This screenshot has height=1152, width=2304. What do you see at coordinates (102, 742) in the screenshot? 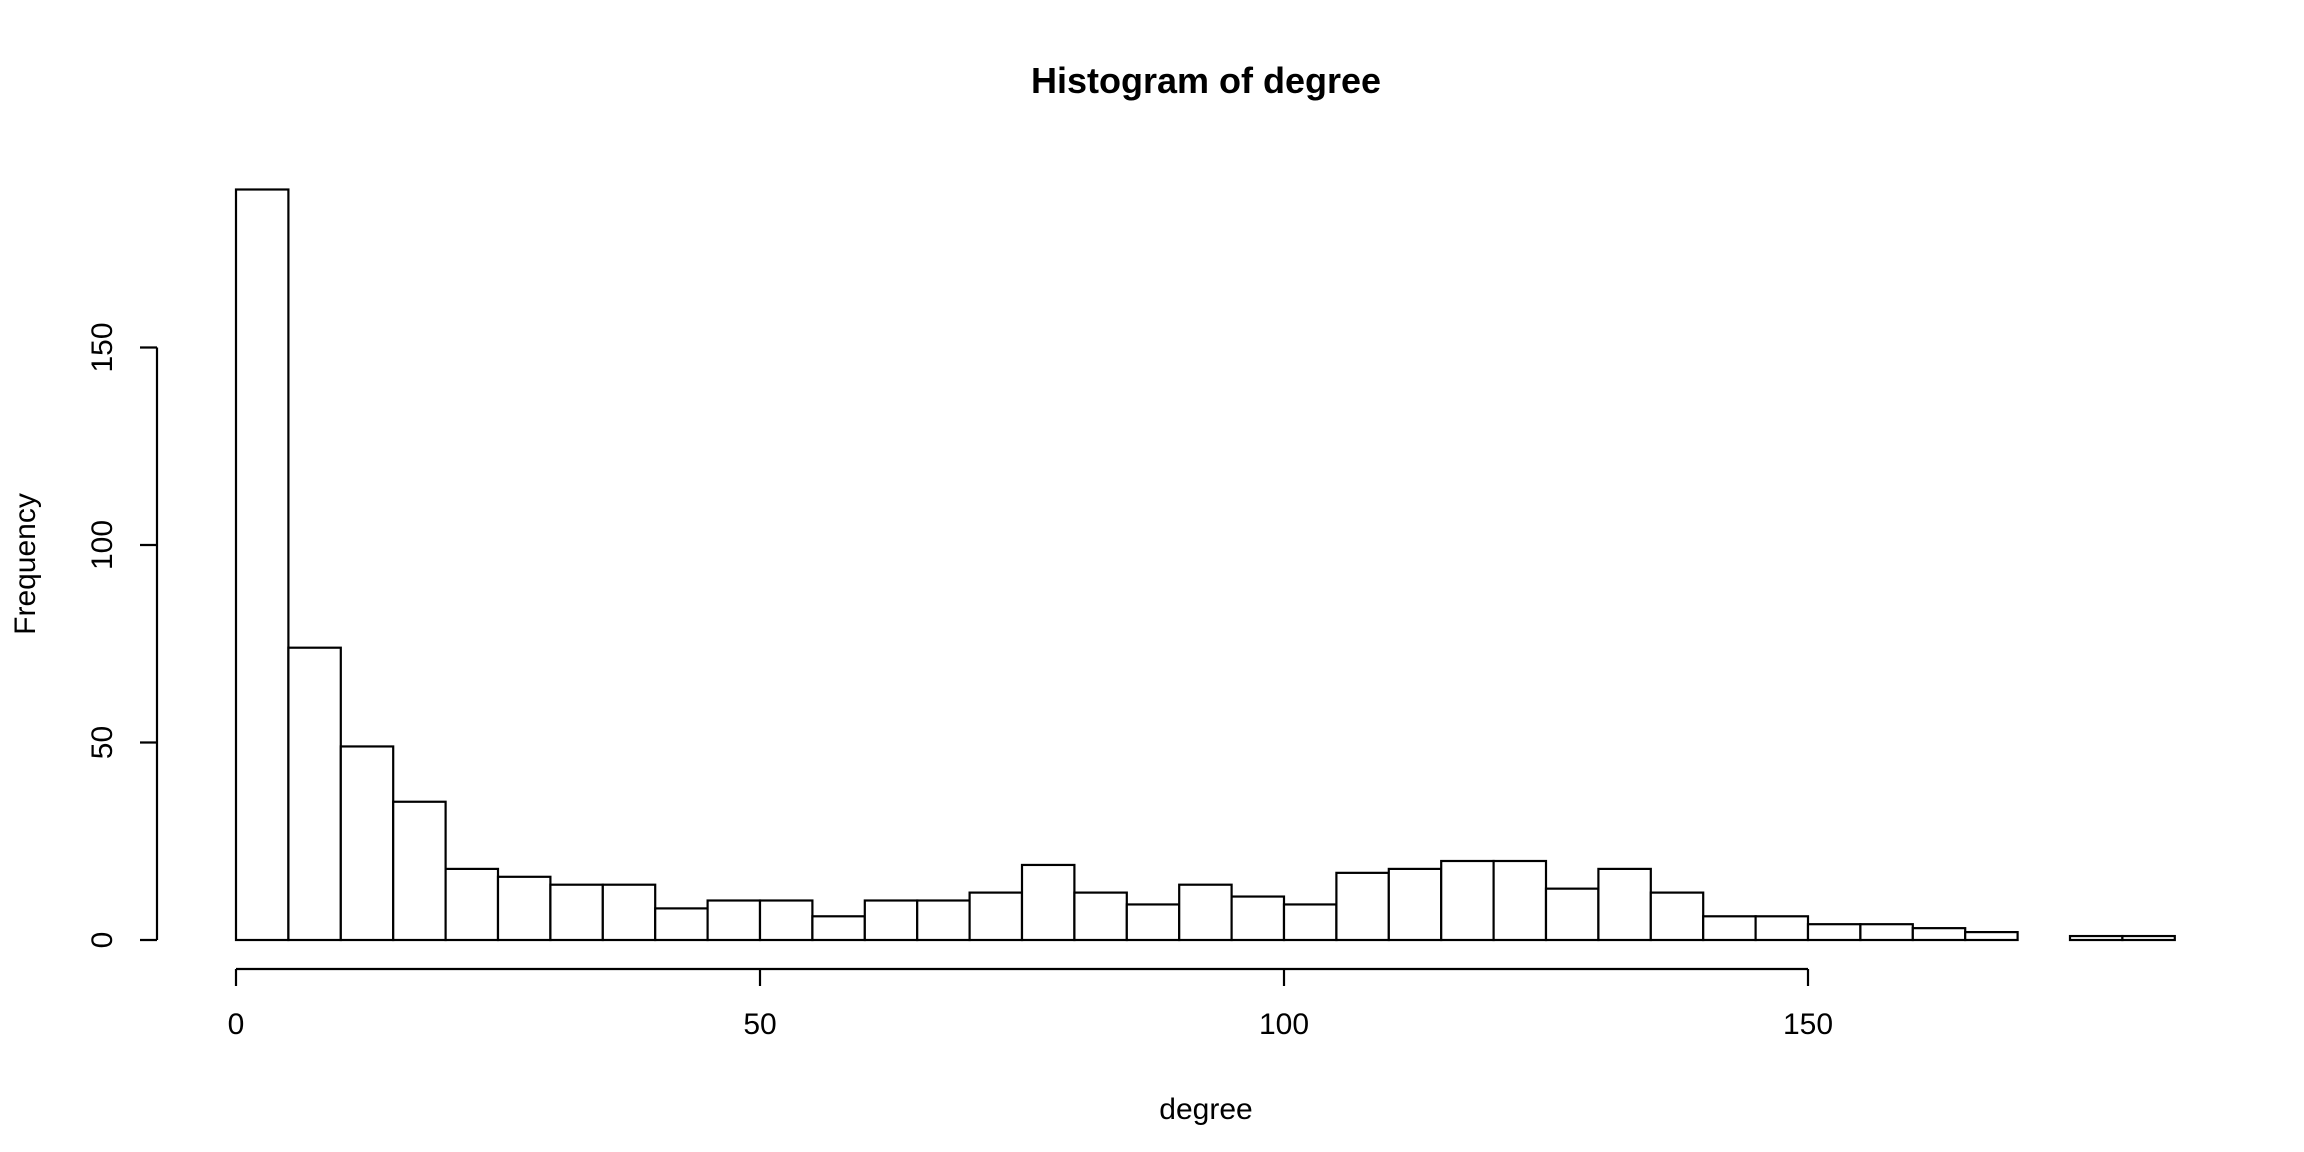
I see `y-tick-label-50: 50` at bounding box center [102, 742].